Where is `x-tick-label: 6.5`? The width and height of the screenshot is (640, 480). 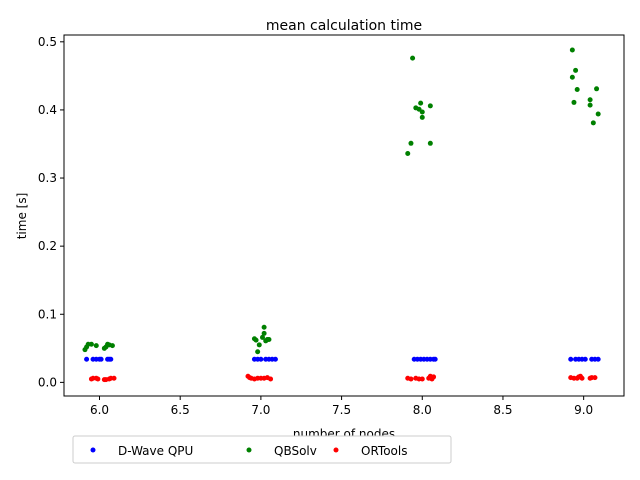
x-tick-label: 6.5 is located at coordinates (180, 410).